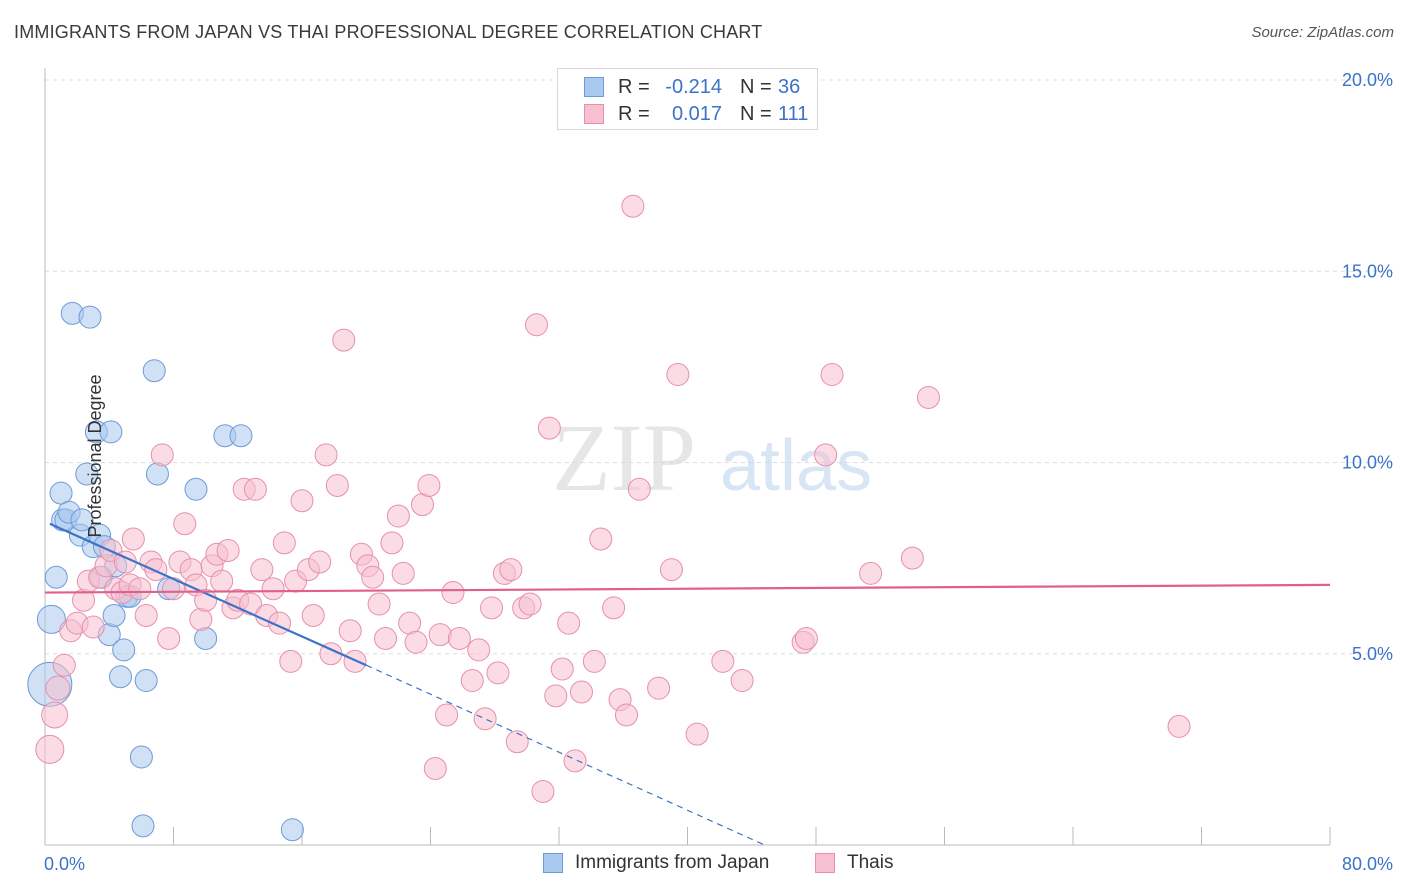 This screenshot has height=892, width=1406. Describe the element at coordinates (1322, 32) in the screenshot. I see `source-label: Source: ZipAtlas.com` at that location.